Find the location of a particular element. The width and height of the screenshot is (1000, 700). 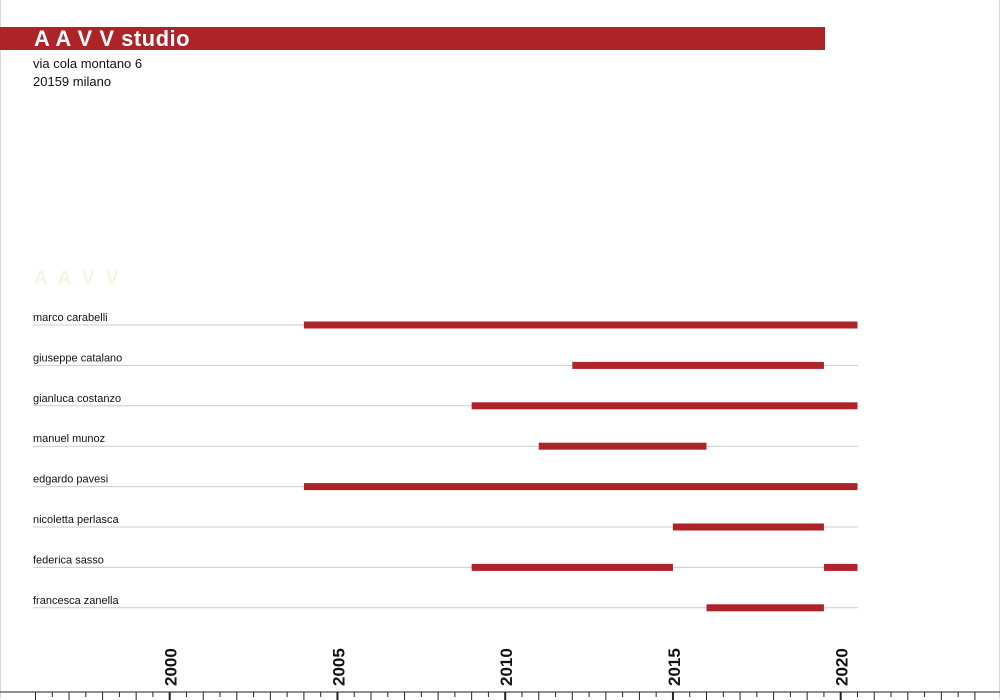

x-axis-tick-label: 2000 is located at coordinates (171, 667).